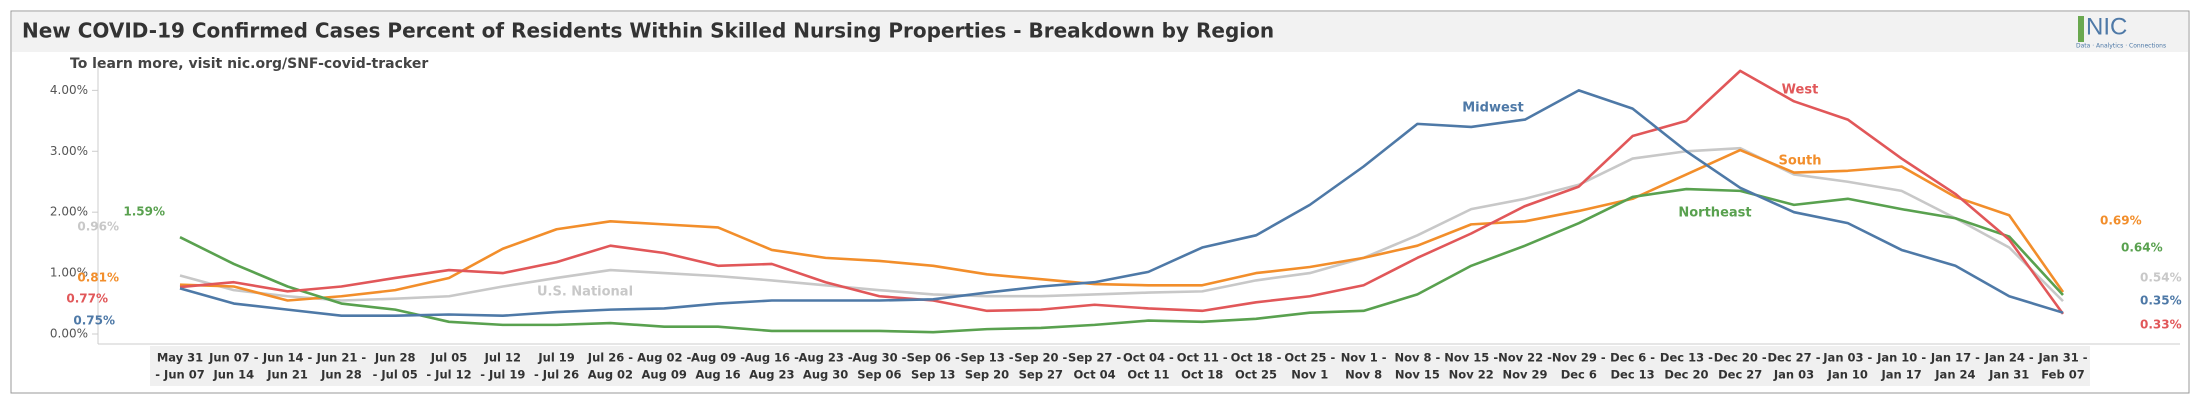 This screenshot has height=400, width=2200. Describe the element at coordinates (69, 273) in the screenshot. I see `y-tick-label: 1.00%` at that location.